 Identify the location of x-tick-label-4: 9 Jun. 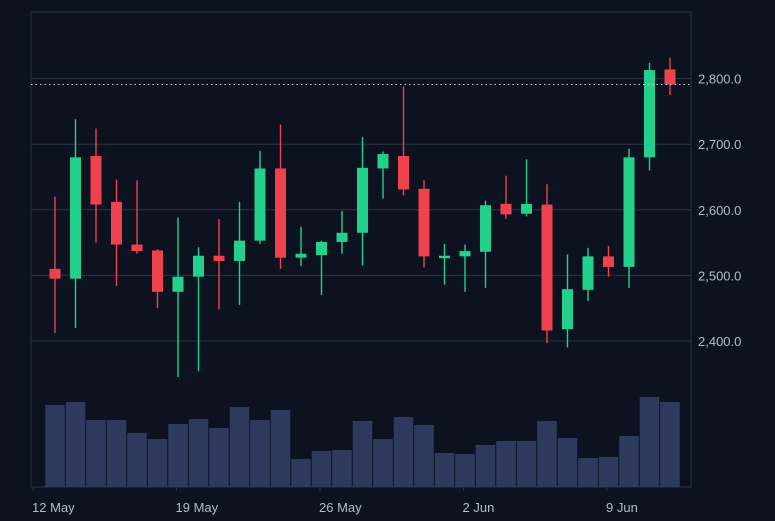
(622, 507).